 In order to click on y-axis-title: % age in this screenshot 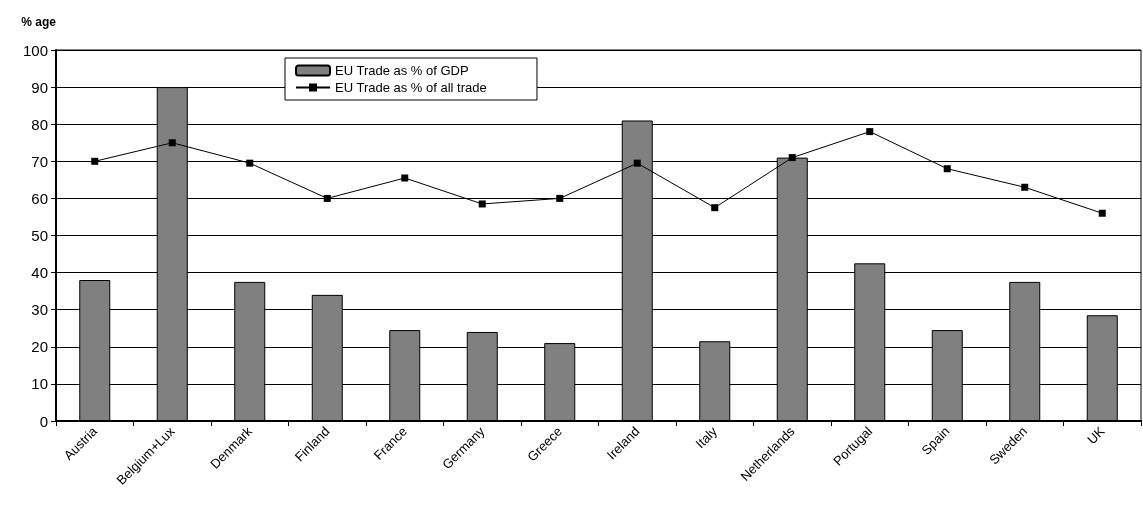, I will do `click(39, 22)`.